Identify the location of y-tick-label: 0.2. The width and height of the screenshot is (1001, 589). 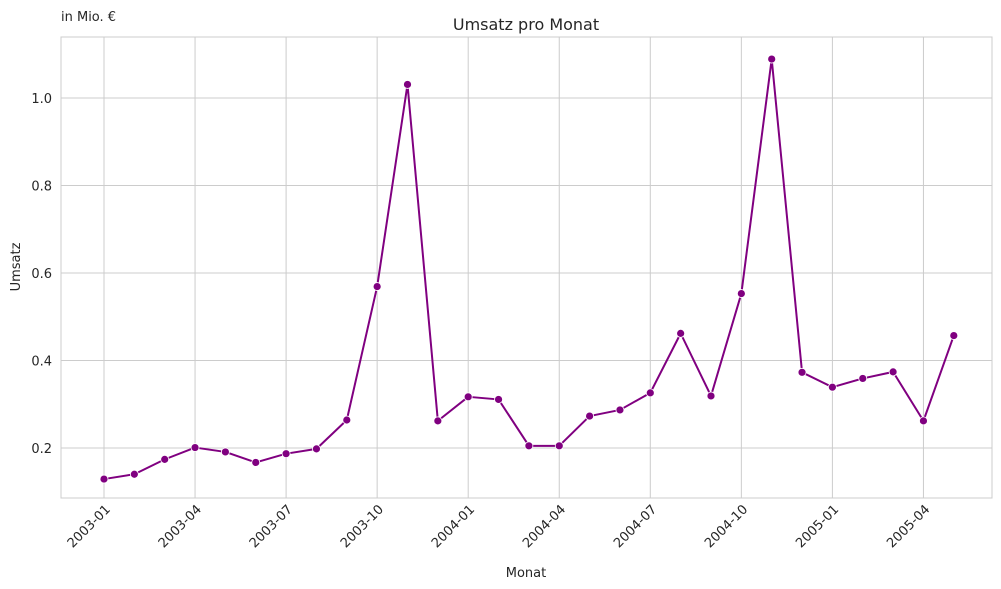
(41, 449).